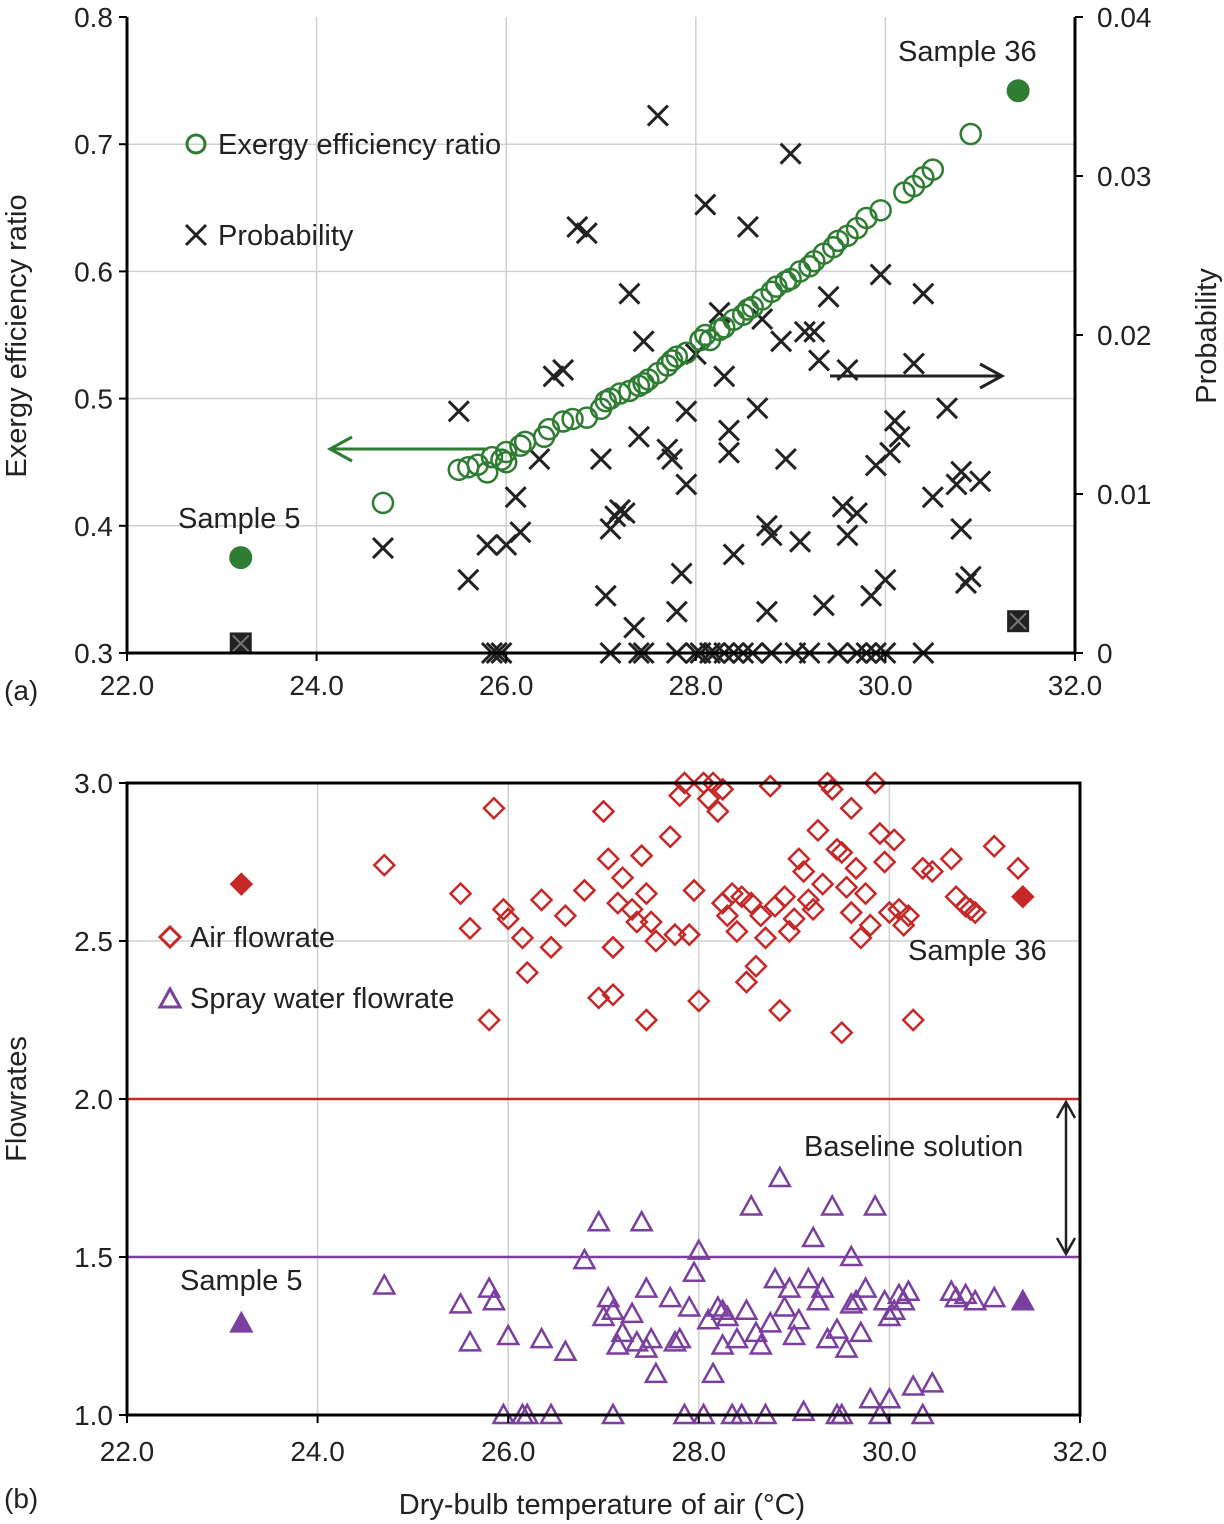 This screenshot has width=1224, height=1524. Describe the element at coordinates (93, 271) in the screenshot. I see `y-tick-label: 0.6` at that location.